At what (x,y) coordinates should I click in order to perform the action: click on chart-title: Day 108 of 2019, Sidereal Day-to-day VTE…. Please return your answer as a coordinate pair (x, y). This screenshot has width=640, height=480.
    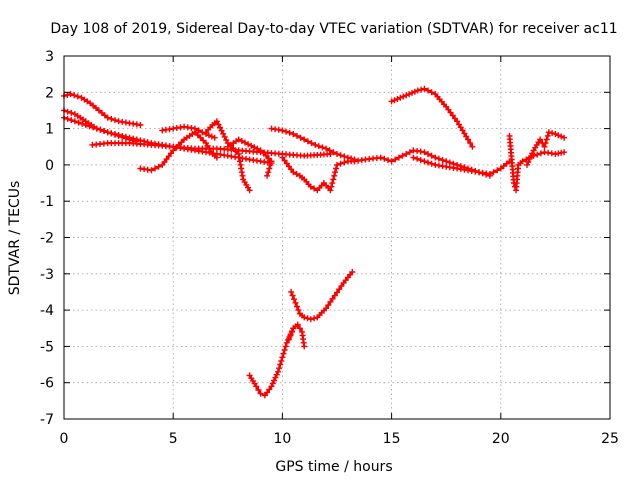
    Looking at the image, I should click on (333, 29).